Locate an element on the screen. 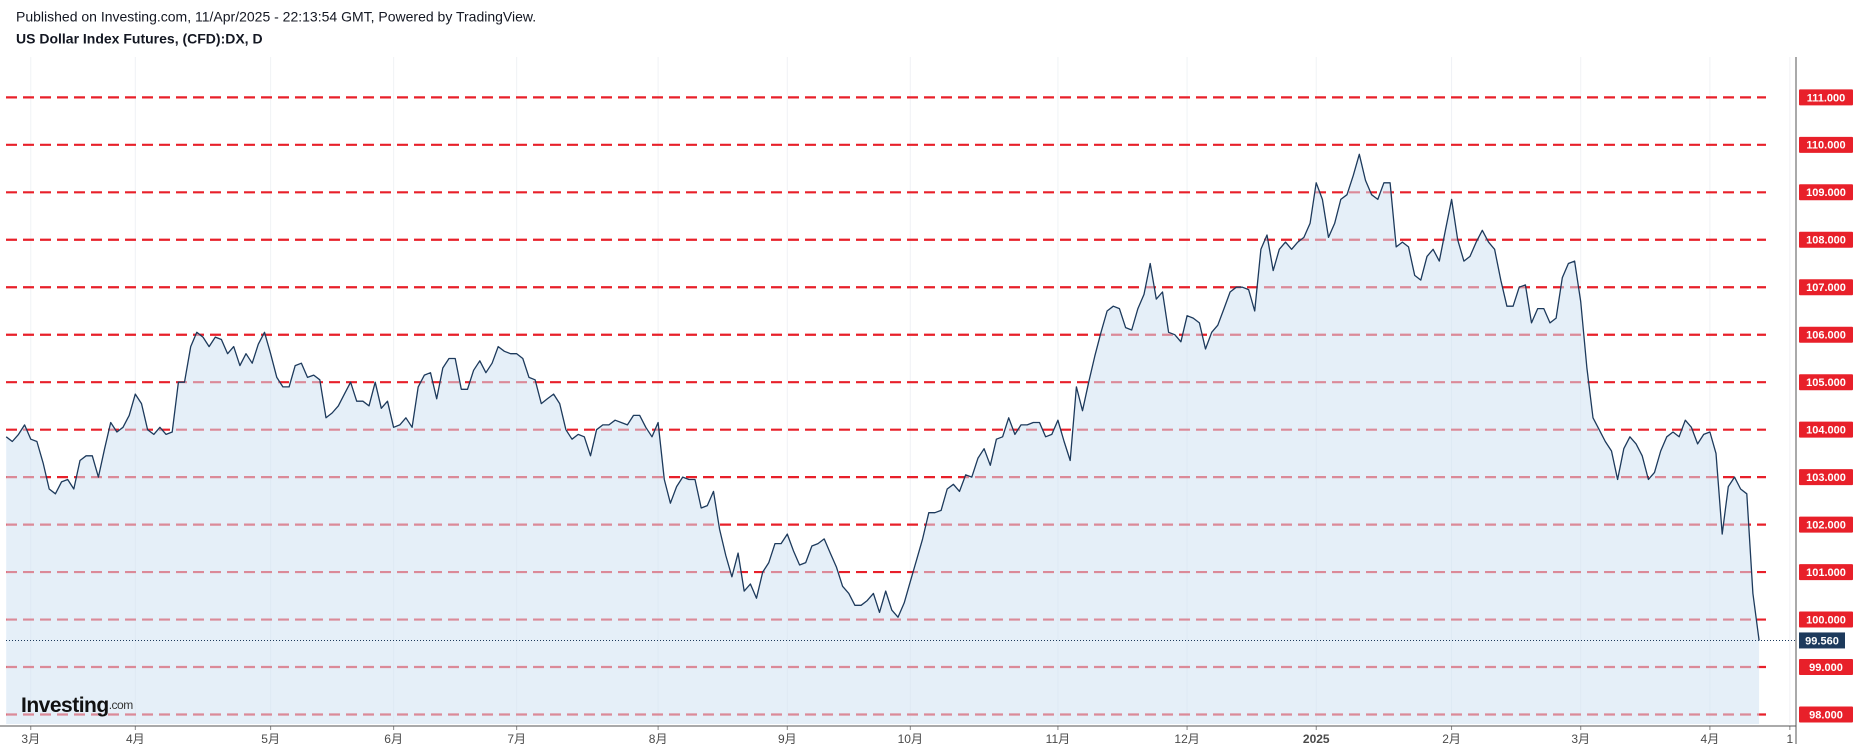  y-tick-label: 106.000 is located at coordinates (1826, 336).